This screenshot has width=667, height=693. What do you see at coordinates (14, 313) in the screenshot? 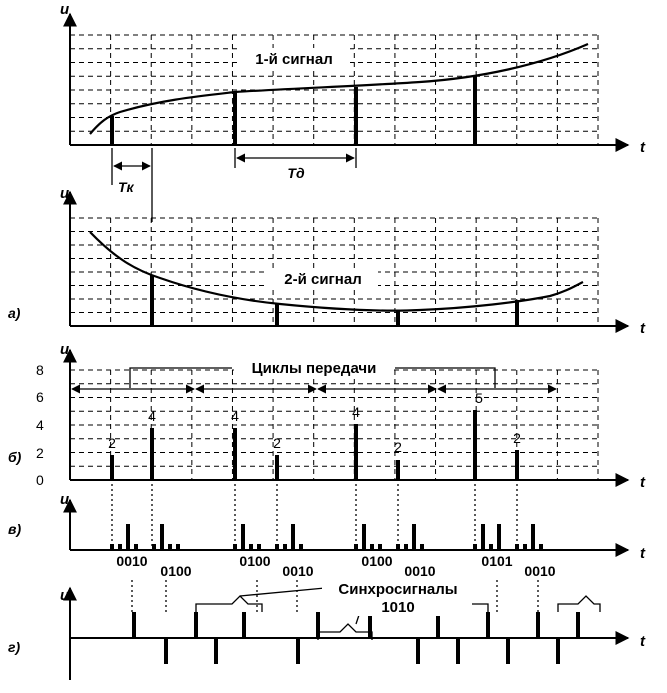
I see `panel-a-label: а)` at bounding box center [14, 313].